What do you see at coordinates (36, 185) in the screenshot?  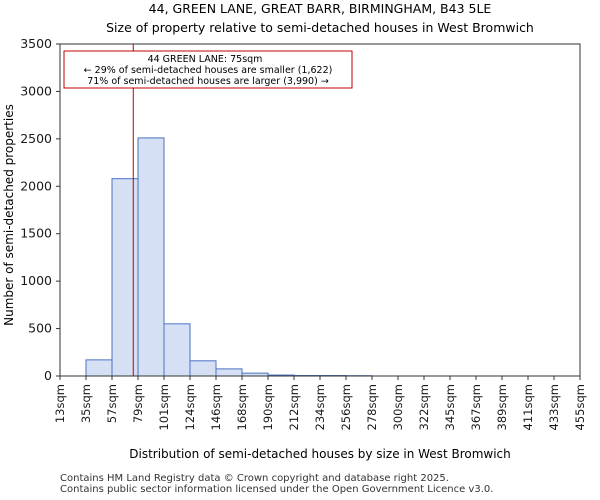 I see `y-tick-label-2000: 2000` at bounding box center [36, 185].